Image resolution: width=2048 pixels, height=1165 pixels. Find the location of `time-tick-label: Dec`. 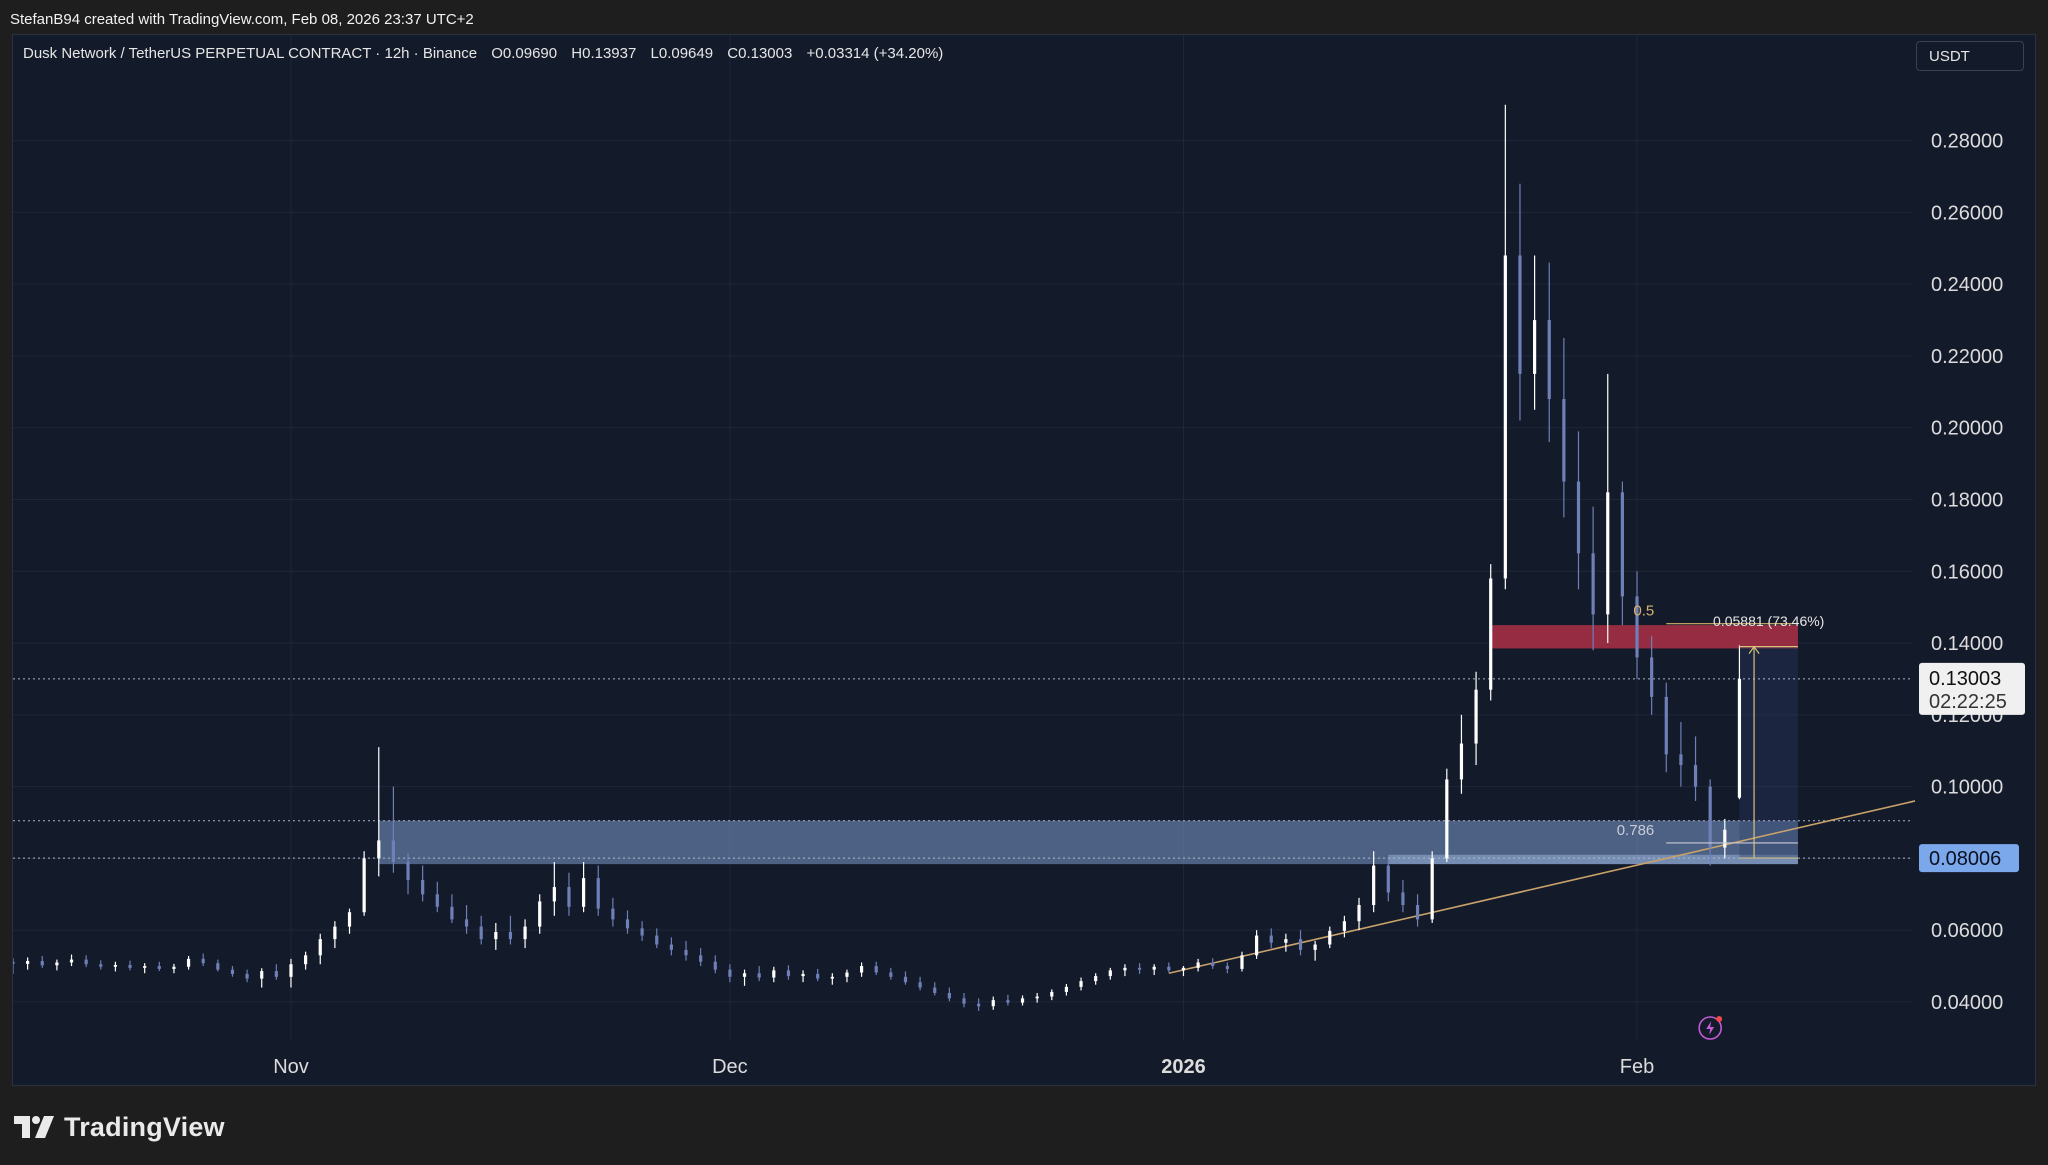

time-tick-label: Dec is located at coordinates (730, 1067).